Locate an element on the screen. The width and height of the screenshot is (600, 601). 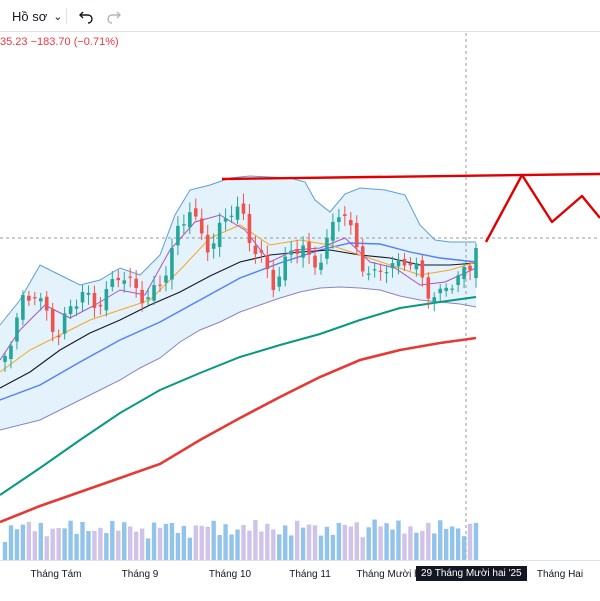
undo-button is located at coordinates (86, 16).